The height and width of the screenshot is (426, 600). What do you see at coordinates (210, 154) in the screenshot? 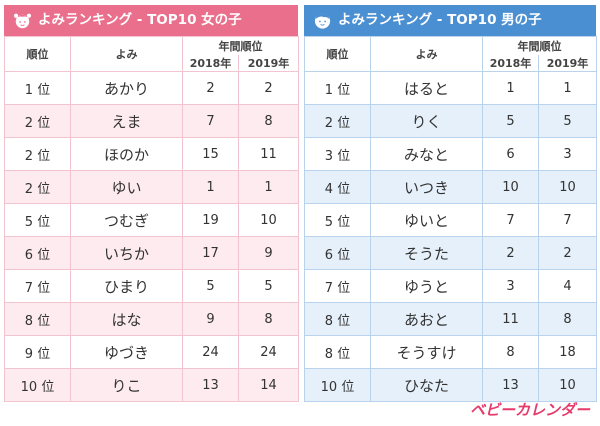
I see `rank-2018-cell: 15` at bounding box center [210, 154].